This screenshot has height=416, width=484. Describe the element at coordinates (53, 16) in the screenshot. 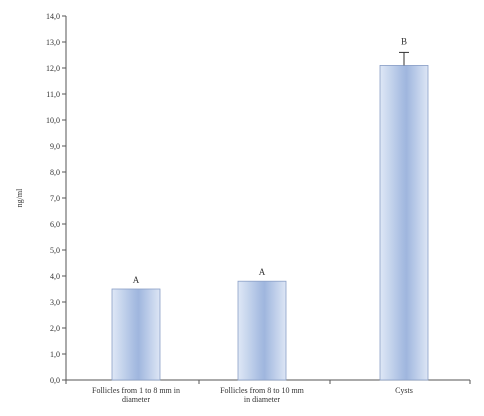

I see `y-tick-label: 14,0` at that location.